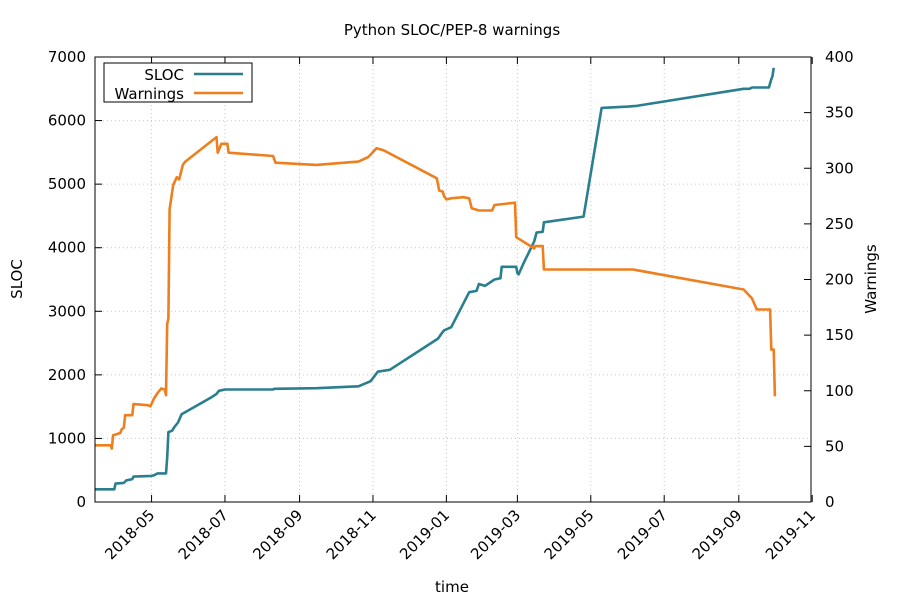 The image size is (900, 600). What do you see at coordinates (717, 534) in the screenshot?
I see `x-tick-label: 2019-09` at bounding box center [717, 534].